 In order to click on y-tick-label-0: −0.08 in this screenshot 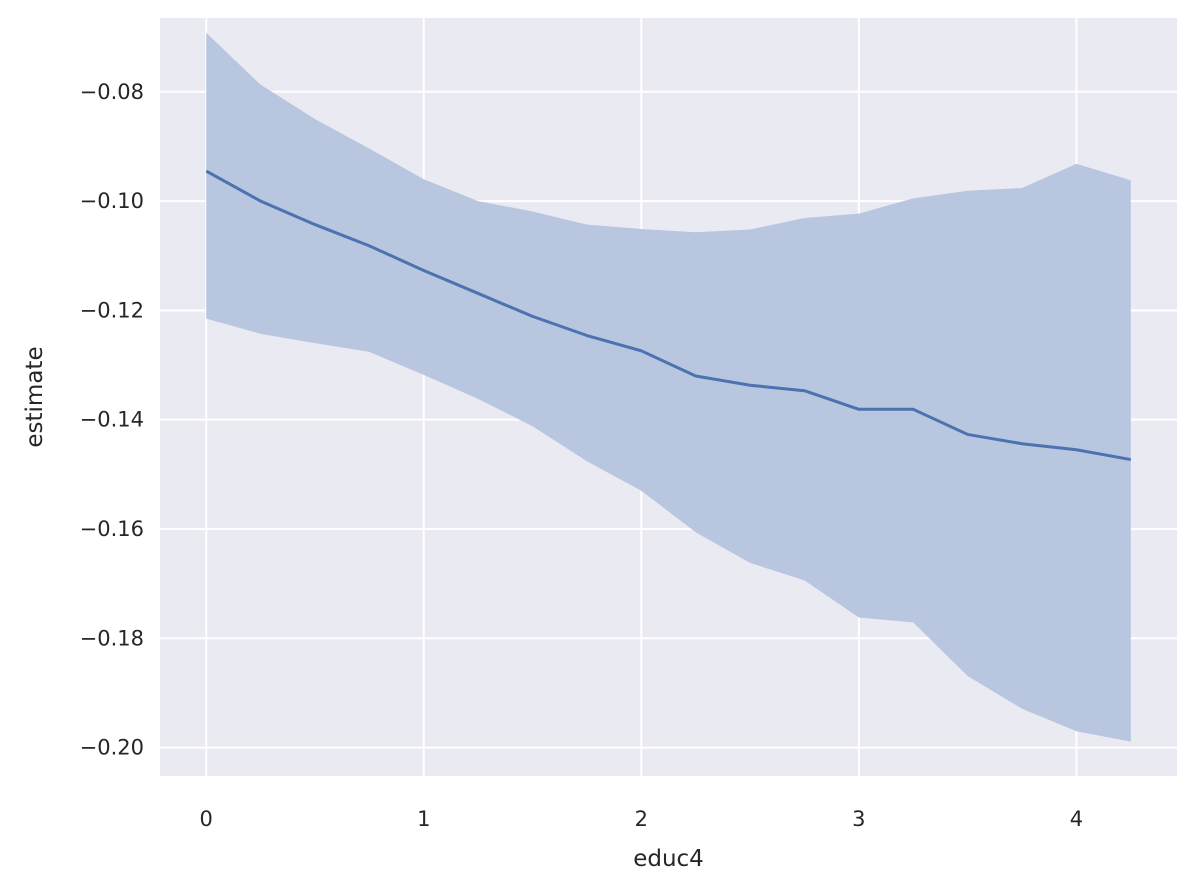, I will do `click(112, 92)`.